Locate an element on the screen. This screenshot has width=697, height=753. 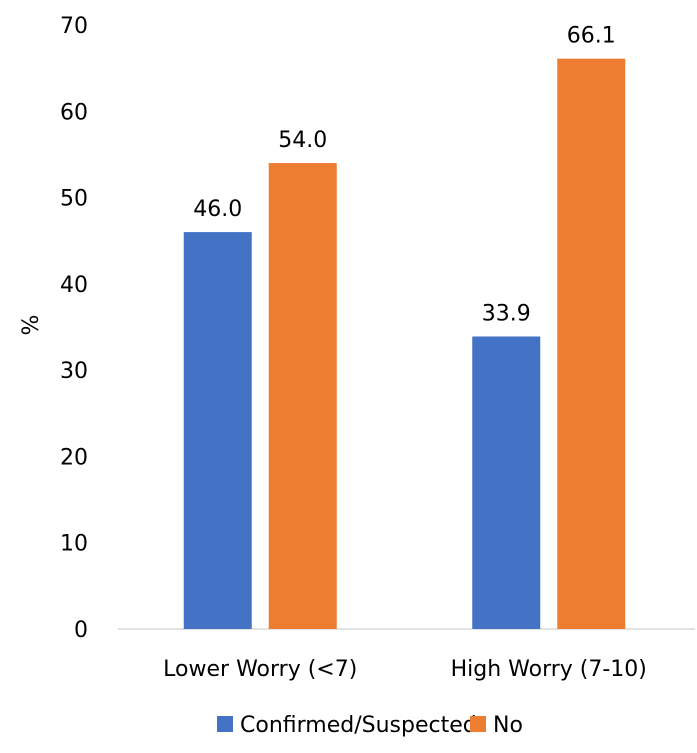
data-label: 54.0 is located at coordinates (302, 140).